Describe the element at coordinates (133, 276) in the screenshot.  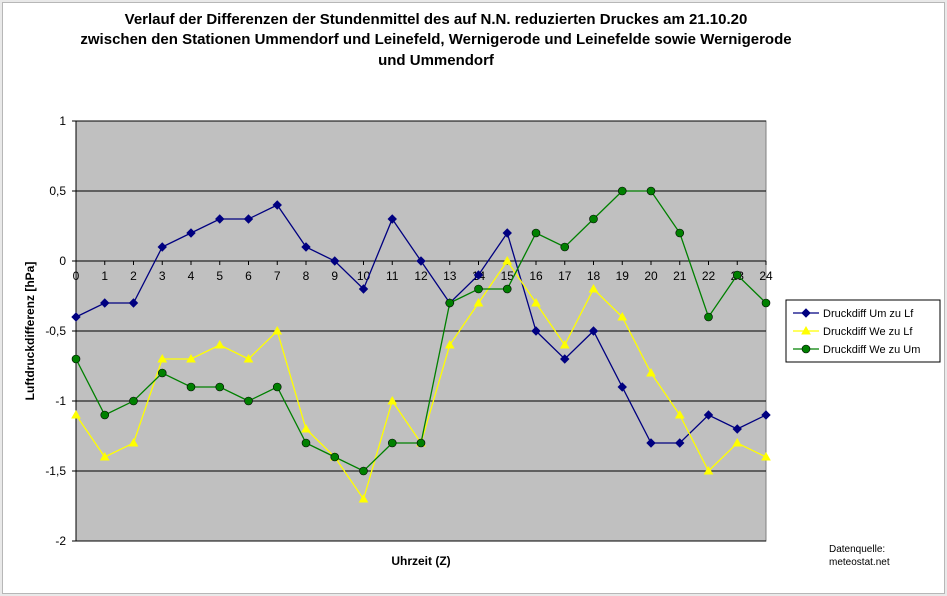
I see `x-tick-label: 2` at that location.